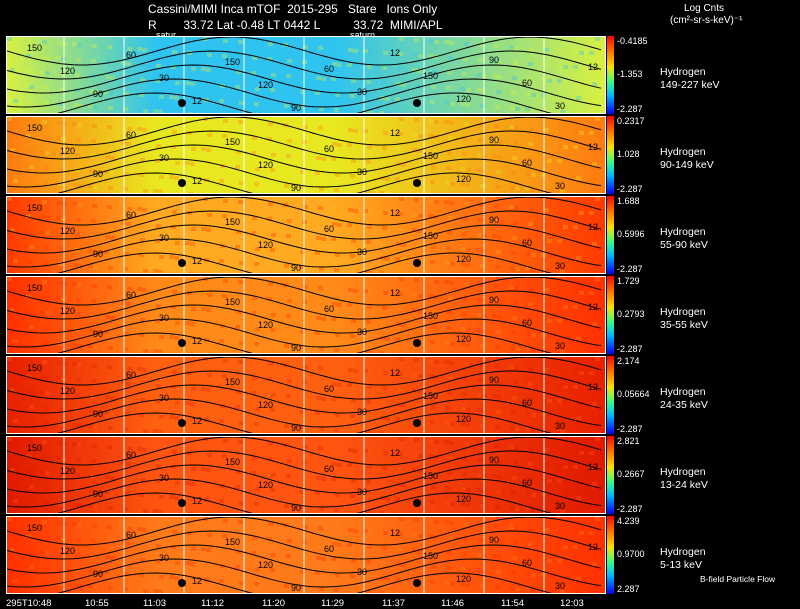 The width and height of the screenshot is (800, 609). Describe the element at coordinates (706, 20) in the screenshot. I see `units-label-sub: (cm²-sr-s-keV)⁻¹` at that location.